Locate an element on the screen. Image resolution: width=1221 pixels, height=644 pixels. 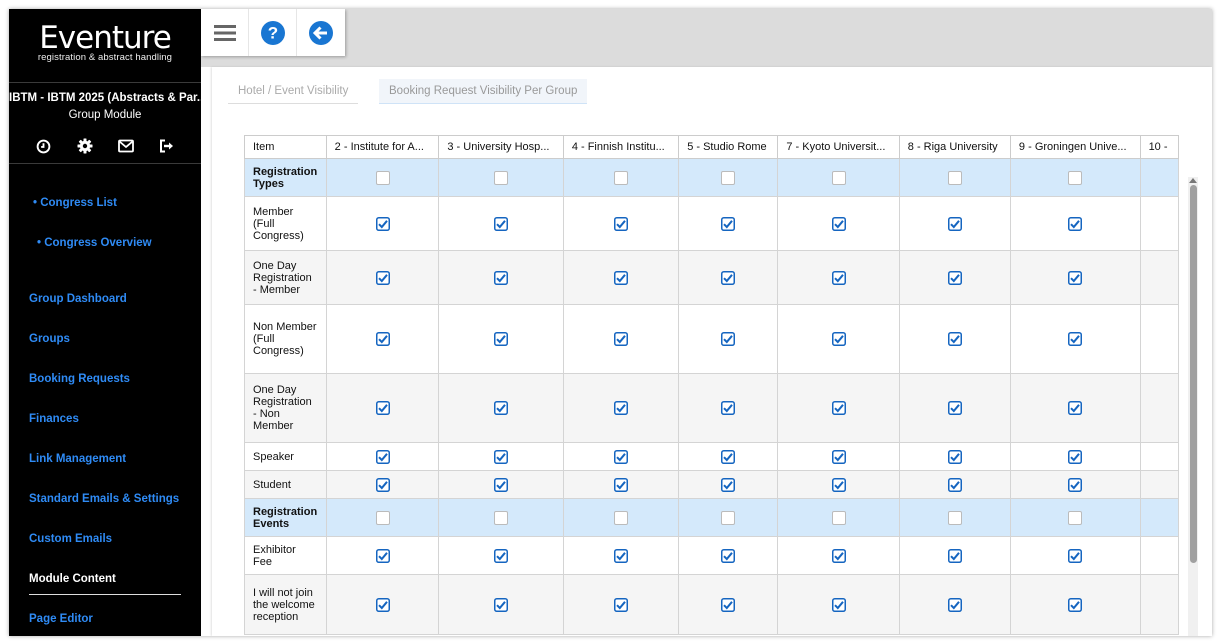
help-icon: ? is located at coordinates (273, 32).